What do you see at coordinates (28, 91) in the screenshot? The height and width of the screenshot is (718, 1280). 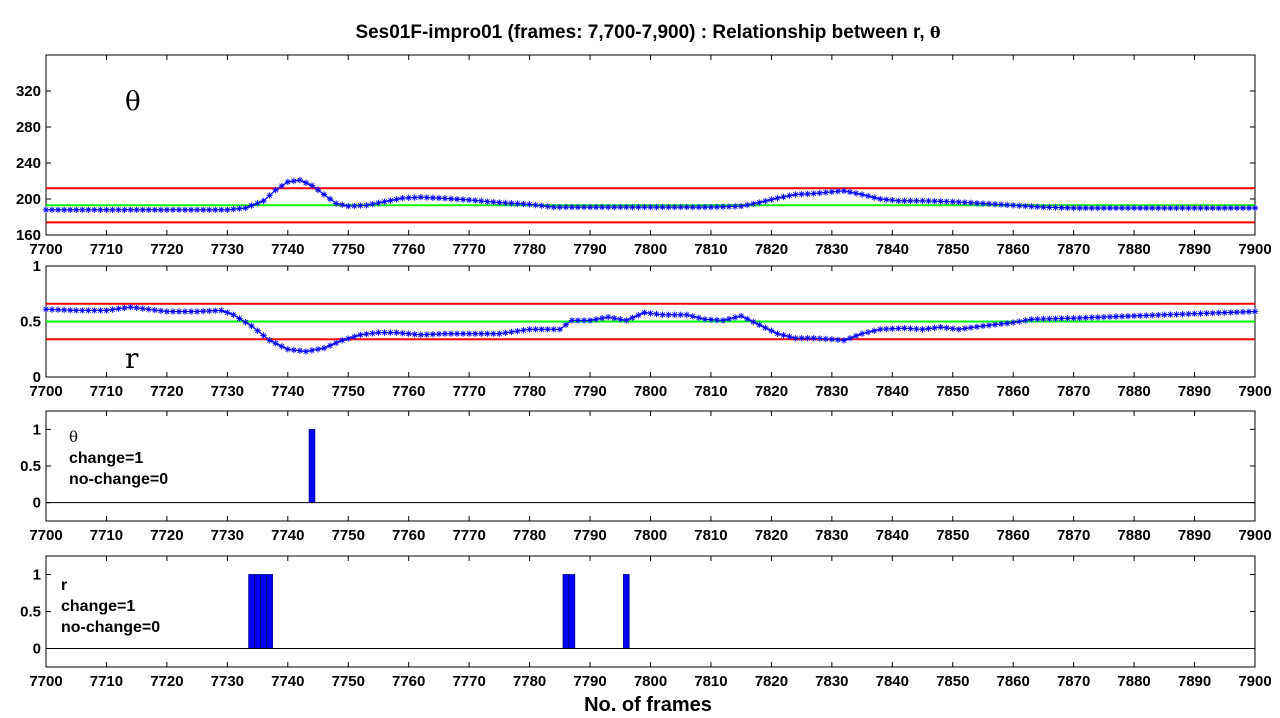 I see `y-tick-label: 320` at bounding box center [28, 91].